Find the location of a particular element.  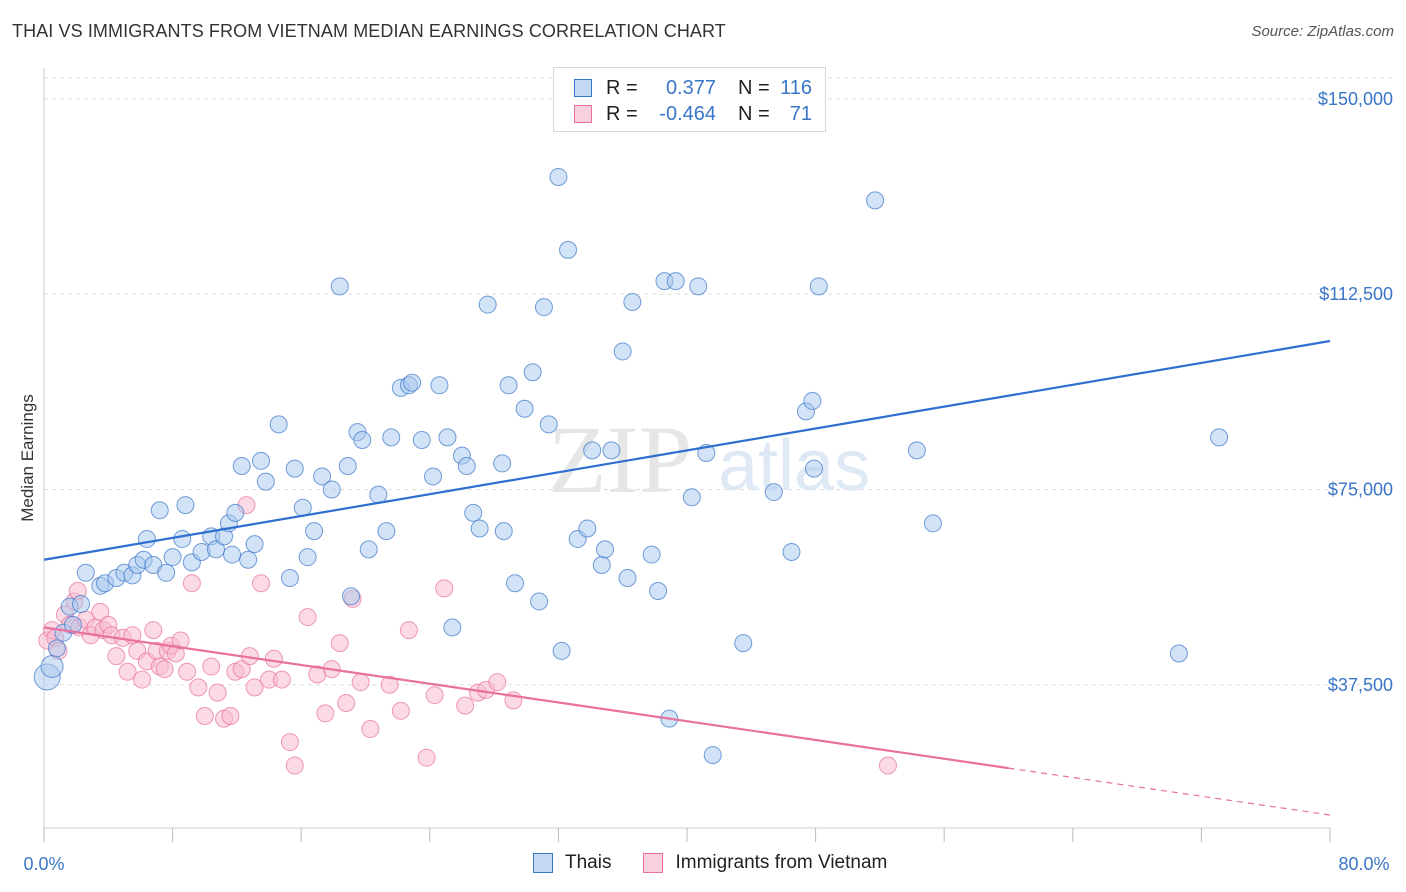

y-tick-labels: $37,500 $75,000 $112,500 $150,000 is located at coordinates (1355, 392).